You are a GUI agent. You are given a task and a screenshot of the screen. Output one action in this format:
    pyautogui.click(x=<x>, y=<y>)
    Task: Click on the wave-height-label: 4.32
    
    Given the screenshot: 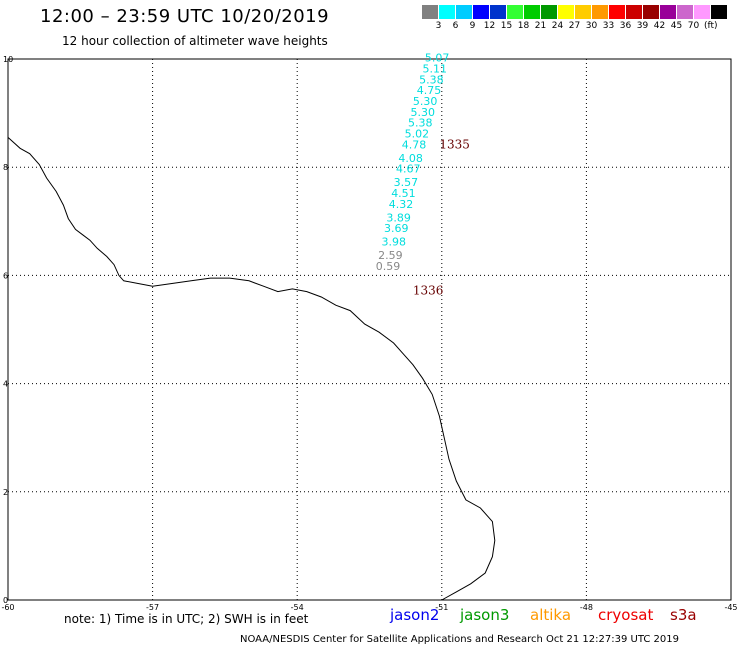 What is the action you would take?
    pyautogui.click(x=401, y=204)
    